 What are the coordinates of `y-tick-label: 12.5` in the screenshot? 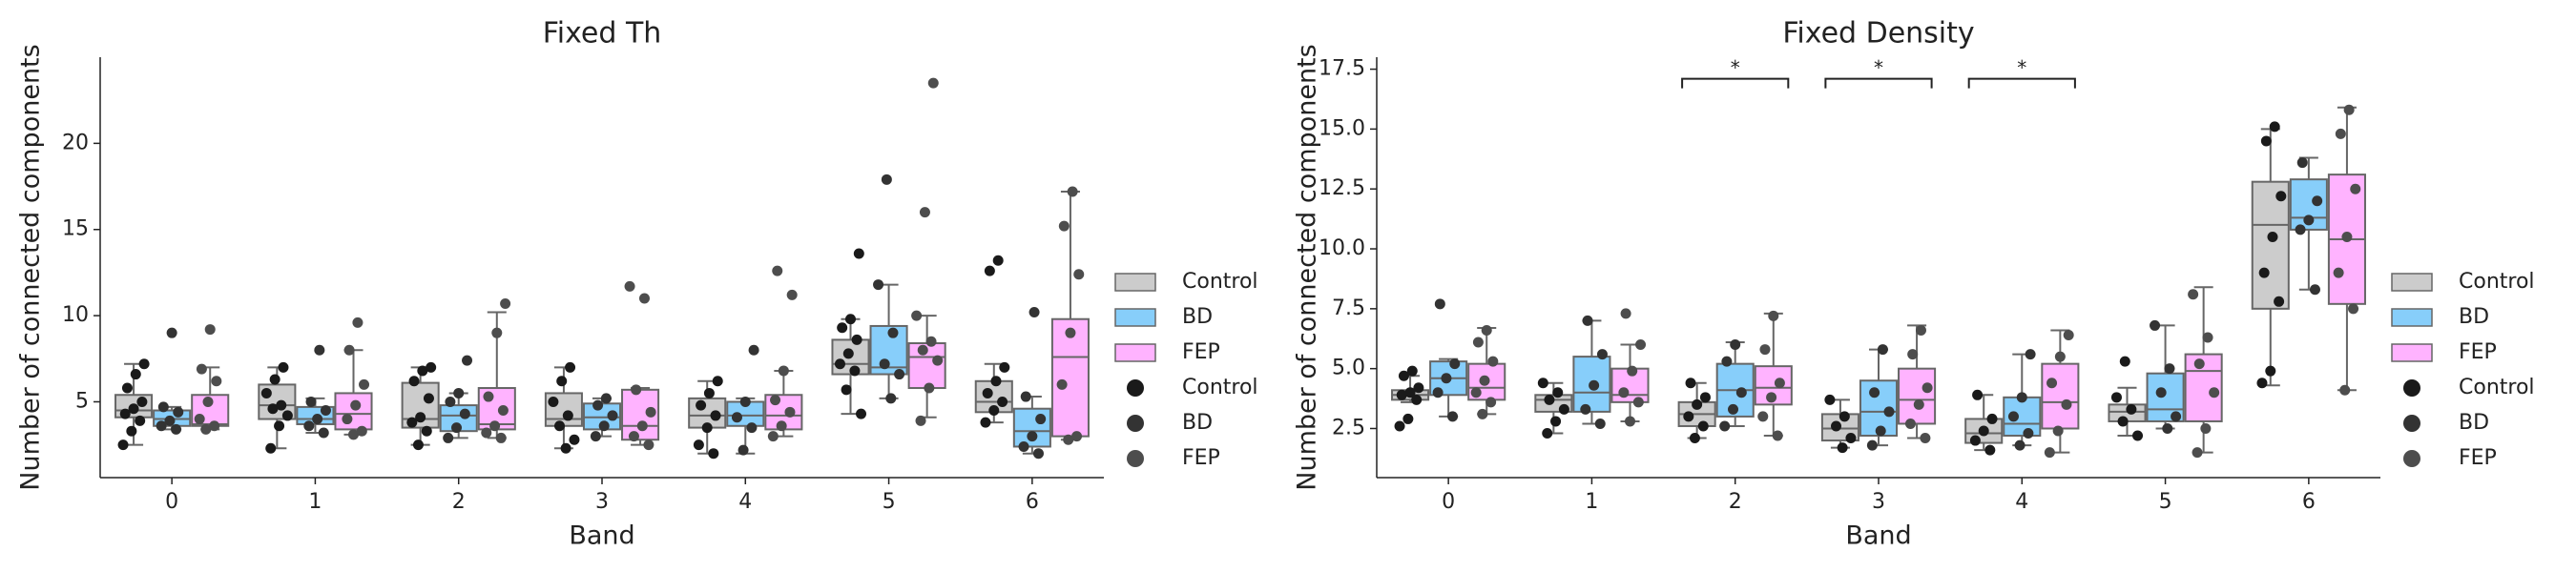 It's located at (1342, 188).